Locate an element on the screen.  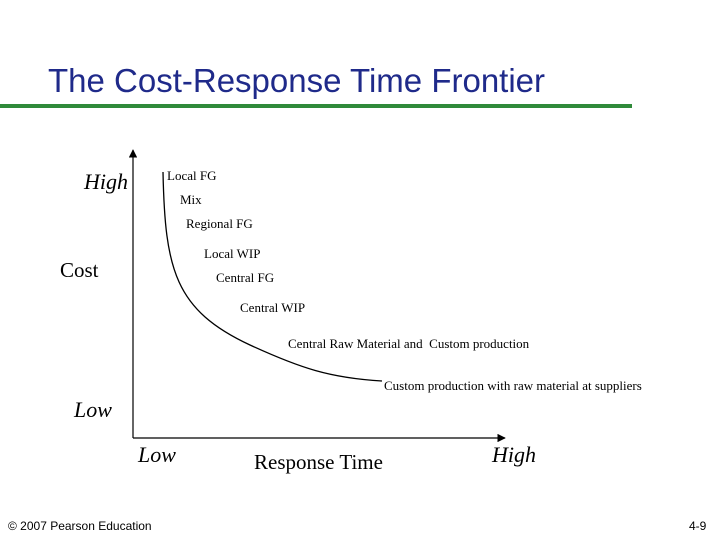
page-number: 4-9 is located at coordinates (698, 526).